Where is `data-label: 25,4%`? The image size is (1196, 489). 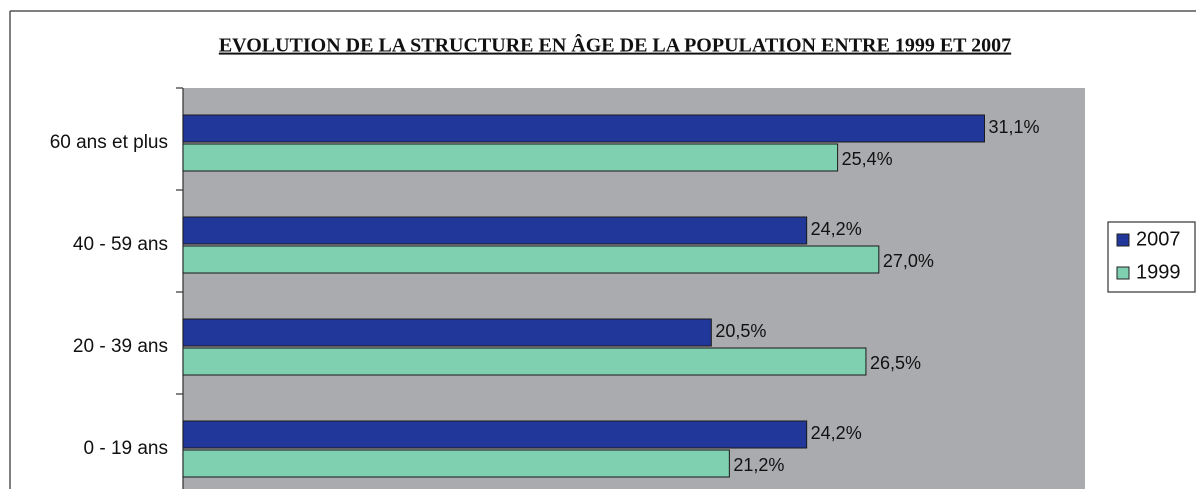
data-label: 25,4% is located at coordinates (867, 159).